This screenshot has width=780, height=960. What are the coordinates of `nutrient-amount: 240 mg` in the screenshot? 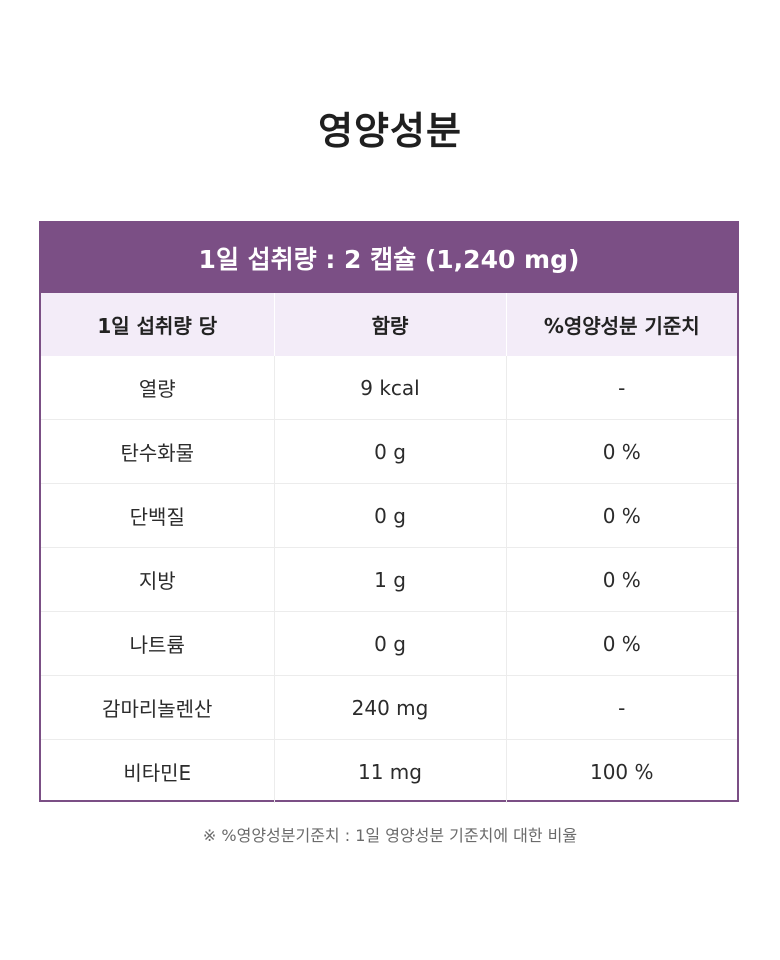 It's located at (390, 707).